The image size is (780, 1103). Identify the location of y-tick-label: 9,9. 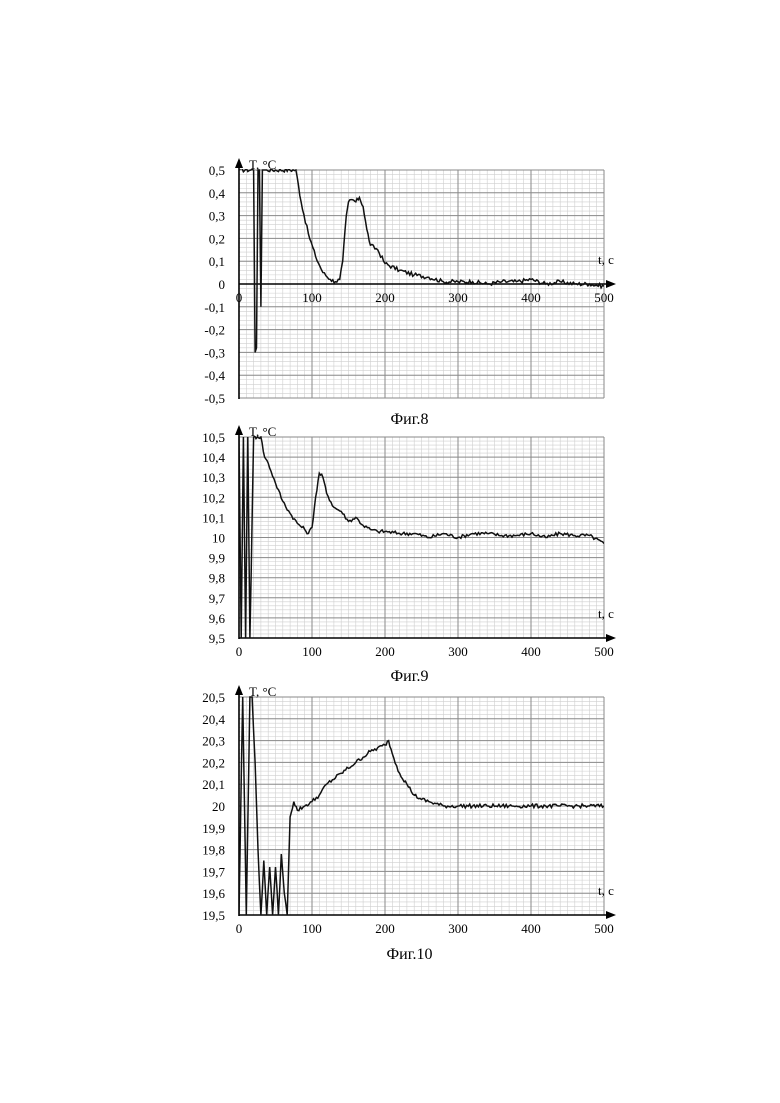
(217, 558).